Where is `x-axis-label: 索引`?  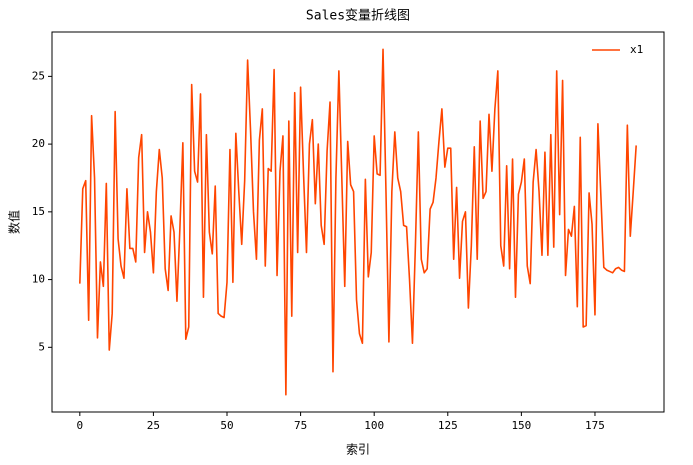
x-axis-label: 索引 is located at coordinates (358, 450).